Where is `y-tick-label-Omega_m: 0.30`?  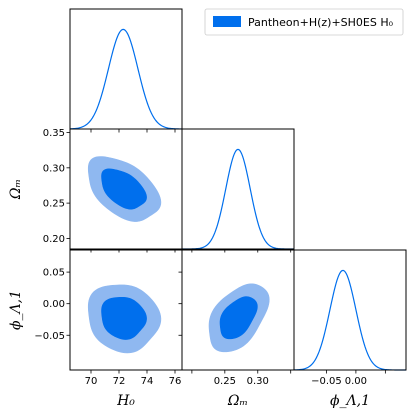
y-tick-label-Omega_m: 0.30 is located at coordinates (54, 168).